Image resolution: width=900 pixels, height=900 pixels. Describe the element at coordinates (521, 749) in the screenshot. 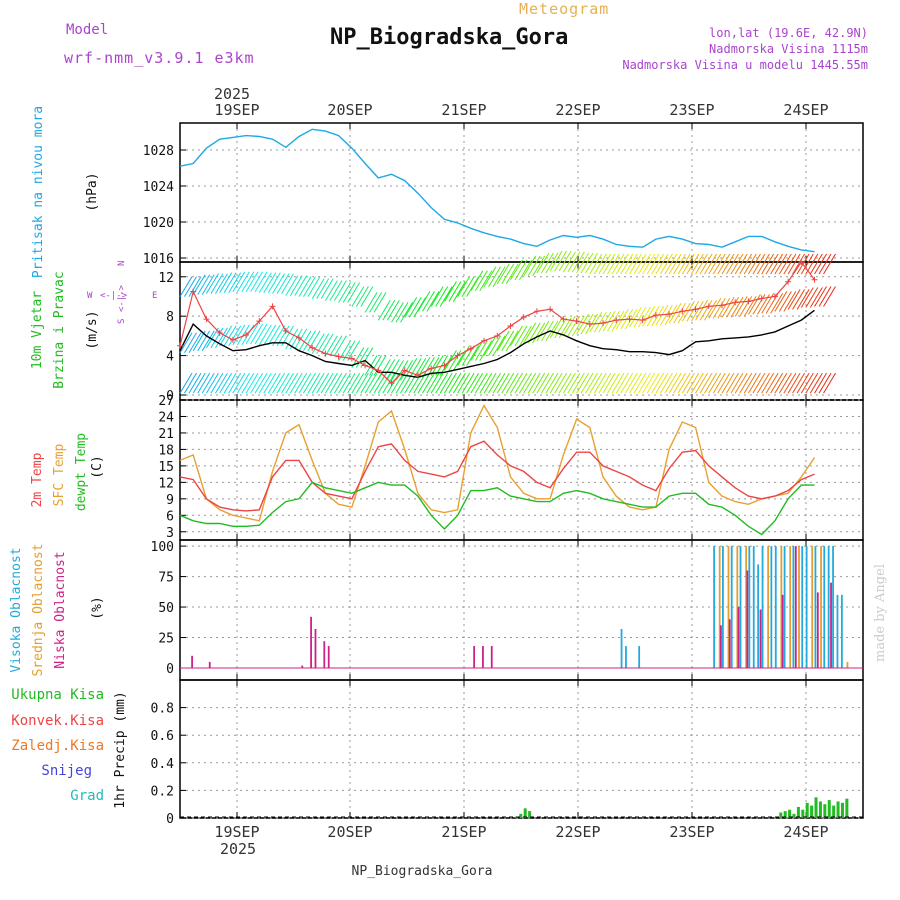

I see `panel-frame` at that location.